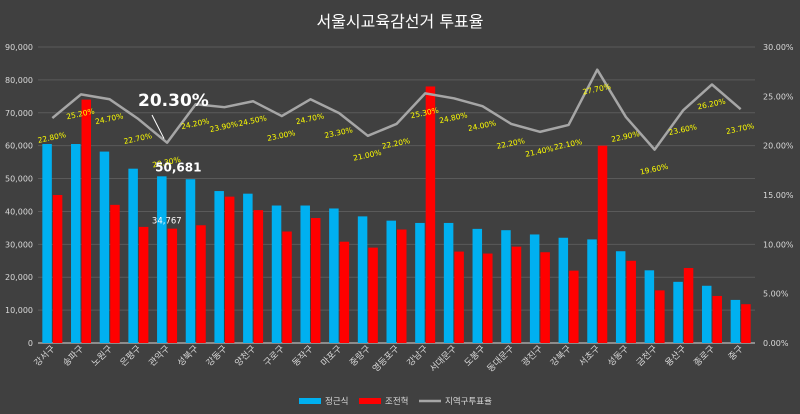 The height and width of the screenshot is (414, 800). Describe the element at coordinates (740, 128) in the screenshot. I see `percent-data-label: 23.70%` at that location.